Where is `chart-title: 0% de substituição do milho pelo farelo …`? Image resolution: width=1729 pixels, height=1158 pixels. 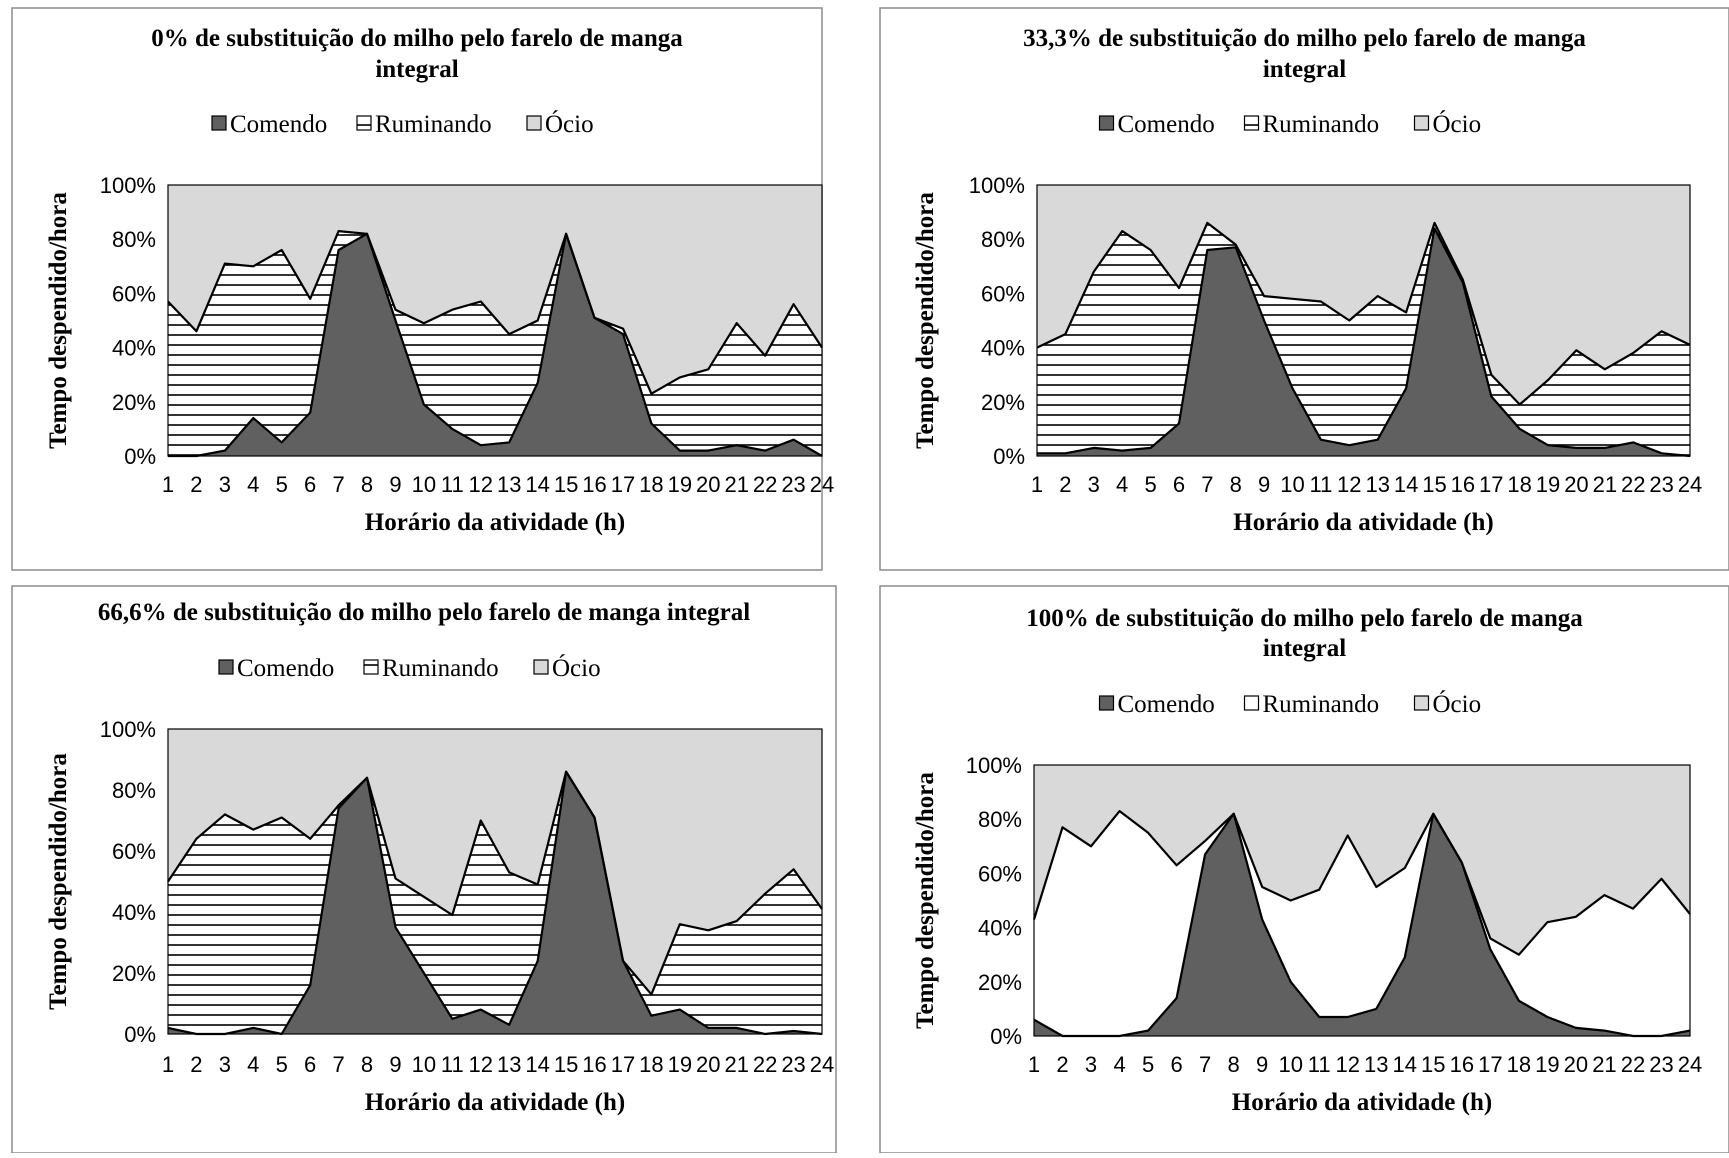
chart-title: 0% de substituição do milho pelo farelo … is located at coordinates (417, 38).